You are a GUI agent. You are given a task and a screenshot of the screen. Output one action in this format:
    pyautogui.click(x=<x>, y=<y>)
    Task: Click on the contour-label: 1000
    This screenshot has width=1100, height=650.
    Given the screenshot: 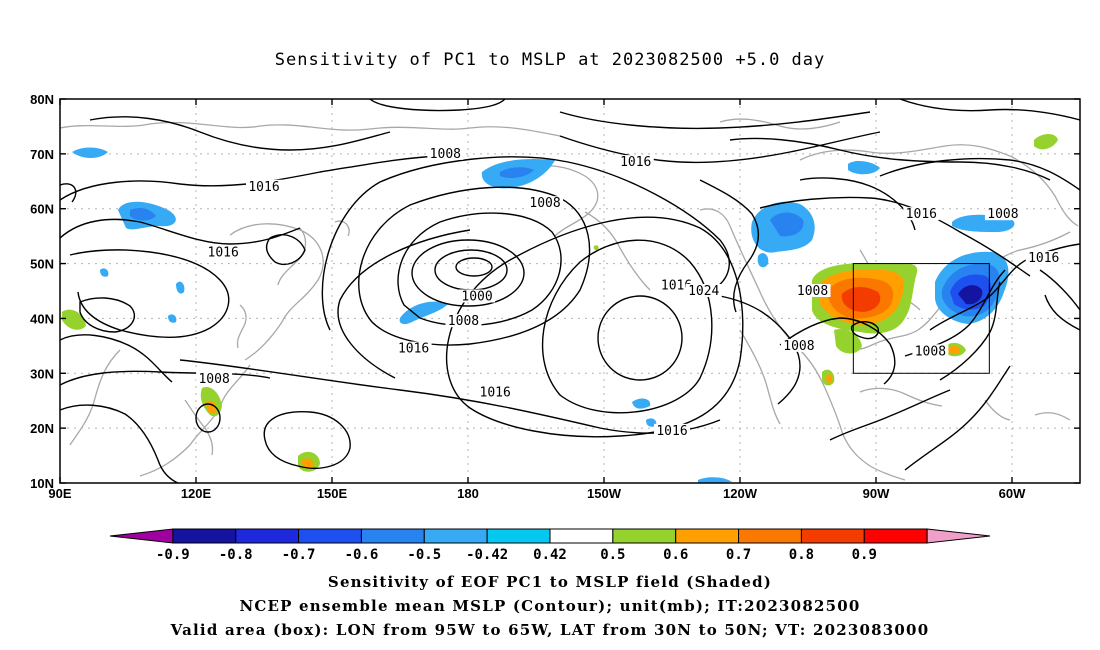 What is the action you would take?
    pyautogui.click(x=476, y=296)
    